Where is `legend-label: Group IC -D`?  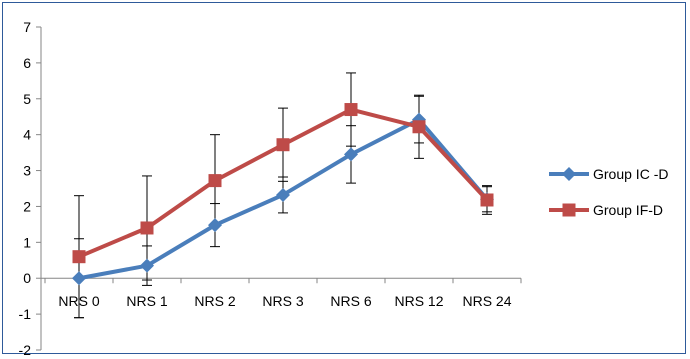
legend-label: Group IC -D is located at coordinates (630, 174).